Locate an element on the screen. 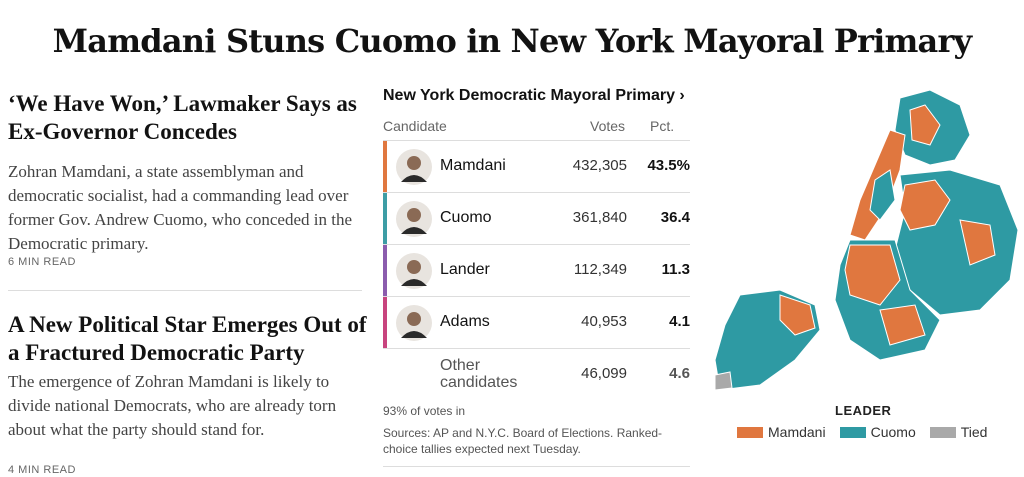  votes: 361,840 is located at coordinates (599, 217).